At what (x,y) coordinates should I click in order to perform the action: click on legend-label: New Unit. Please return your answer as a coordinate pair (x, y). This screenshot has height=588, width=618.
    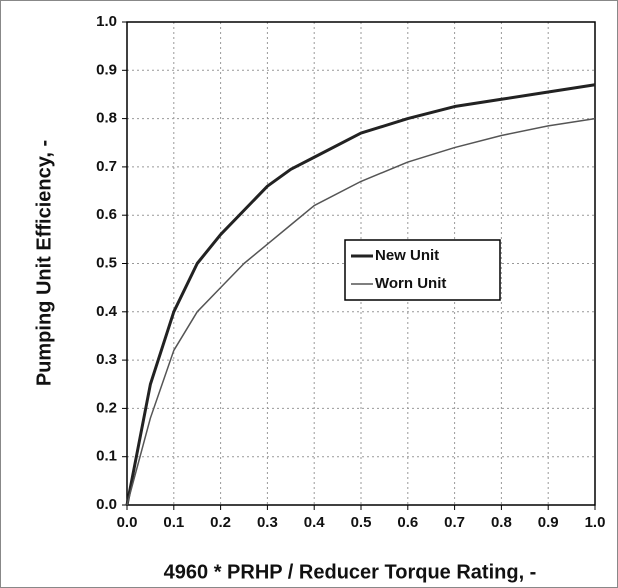
    Looking at the image, I should click on (407, 255).